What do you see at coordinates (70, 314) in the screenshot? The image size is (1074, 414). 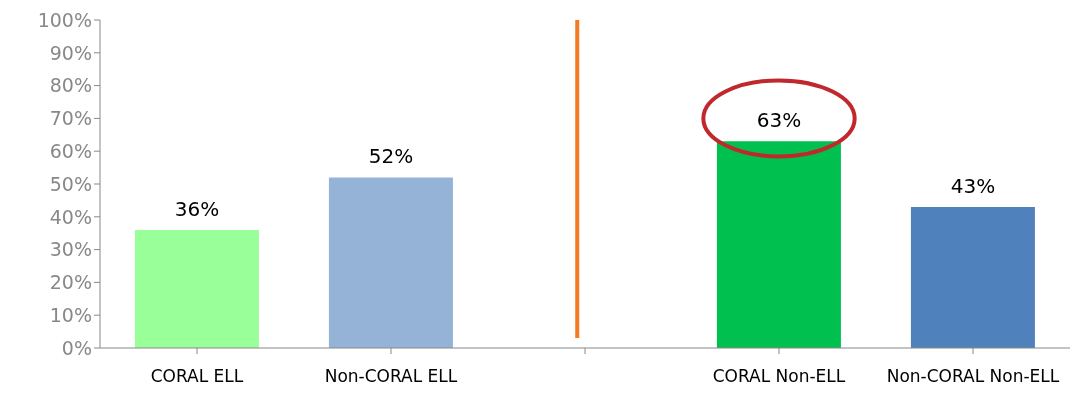 I see `y-tick-label: 10%` at bounding box center [70, 314].